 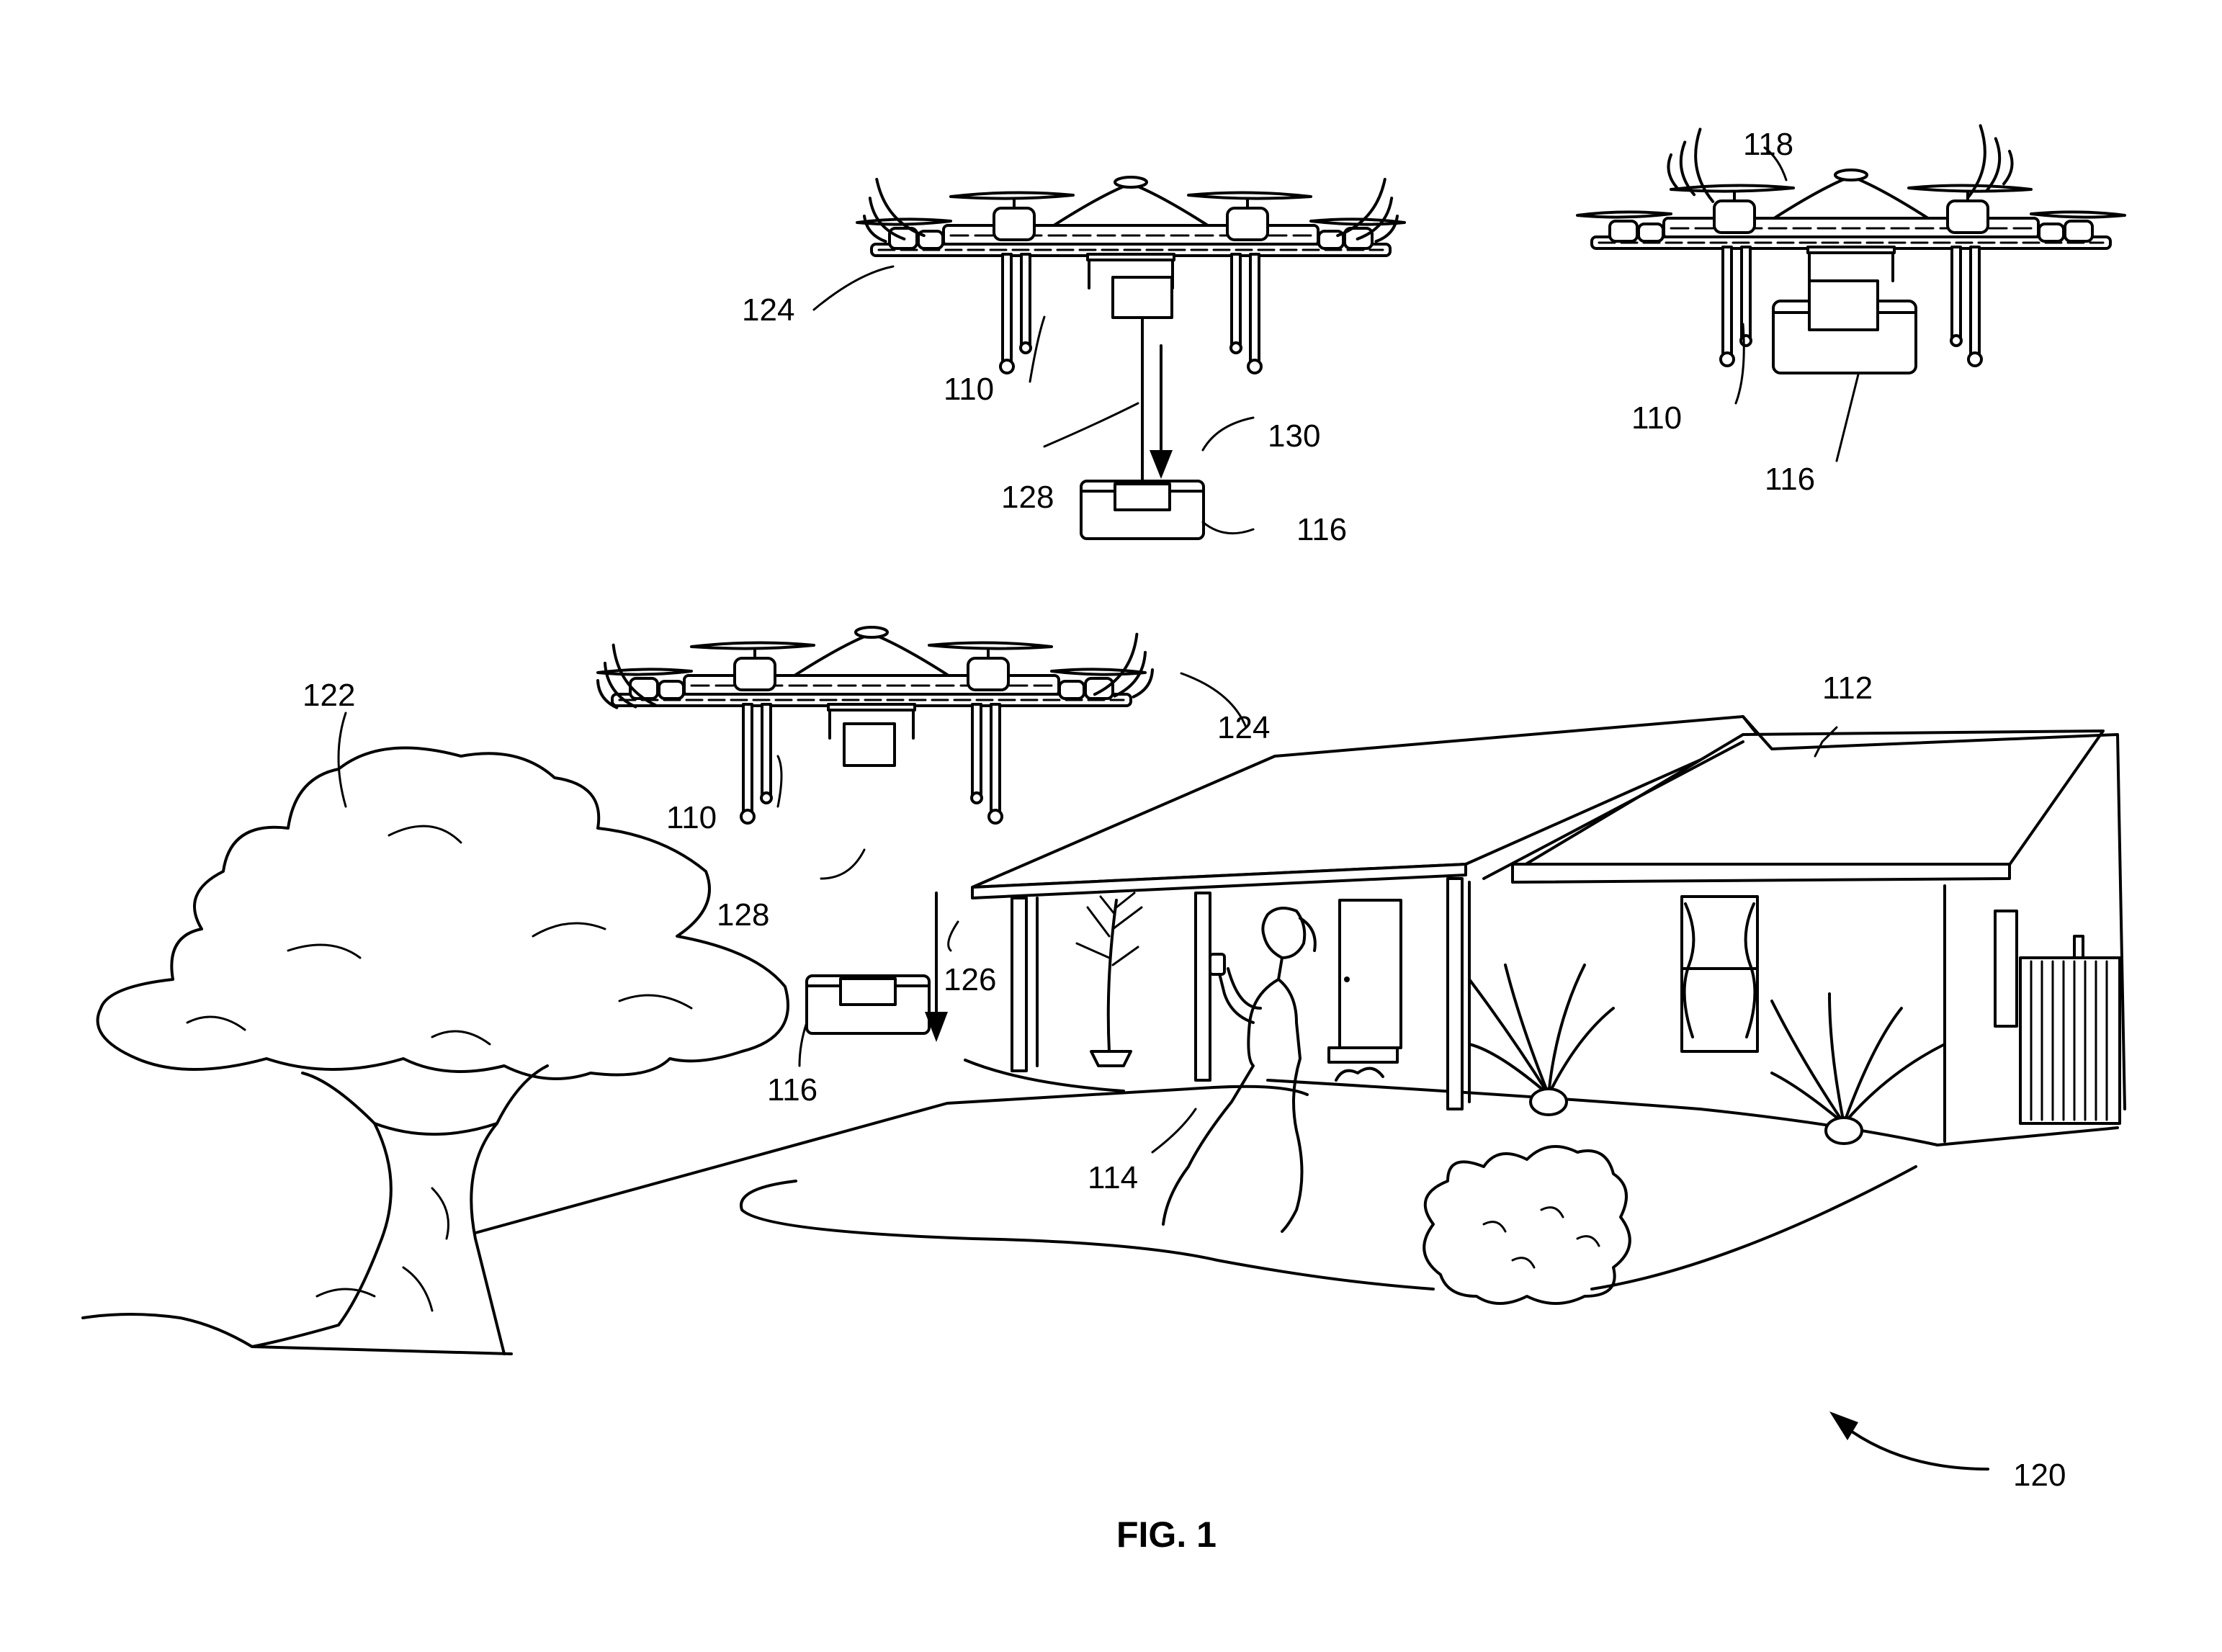 What do you see at coordinates (1239, 1069) in the screenshot?
I see `person` at bounding box center [1239, 1069].